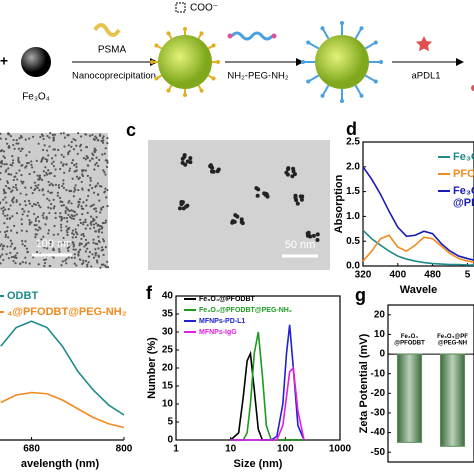 The width and height of the screenshot is (474, 474). Describe the element at coordinates (231, 449) in the screenshot. I see `x-tick-label: 10` at that location.